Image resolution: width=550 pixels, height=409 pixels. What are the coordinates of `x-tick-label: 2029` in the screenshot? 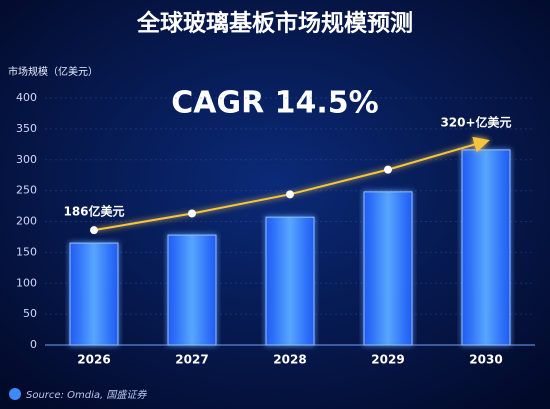 It's located at (387, 360).